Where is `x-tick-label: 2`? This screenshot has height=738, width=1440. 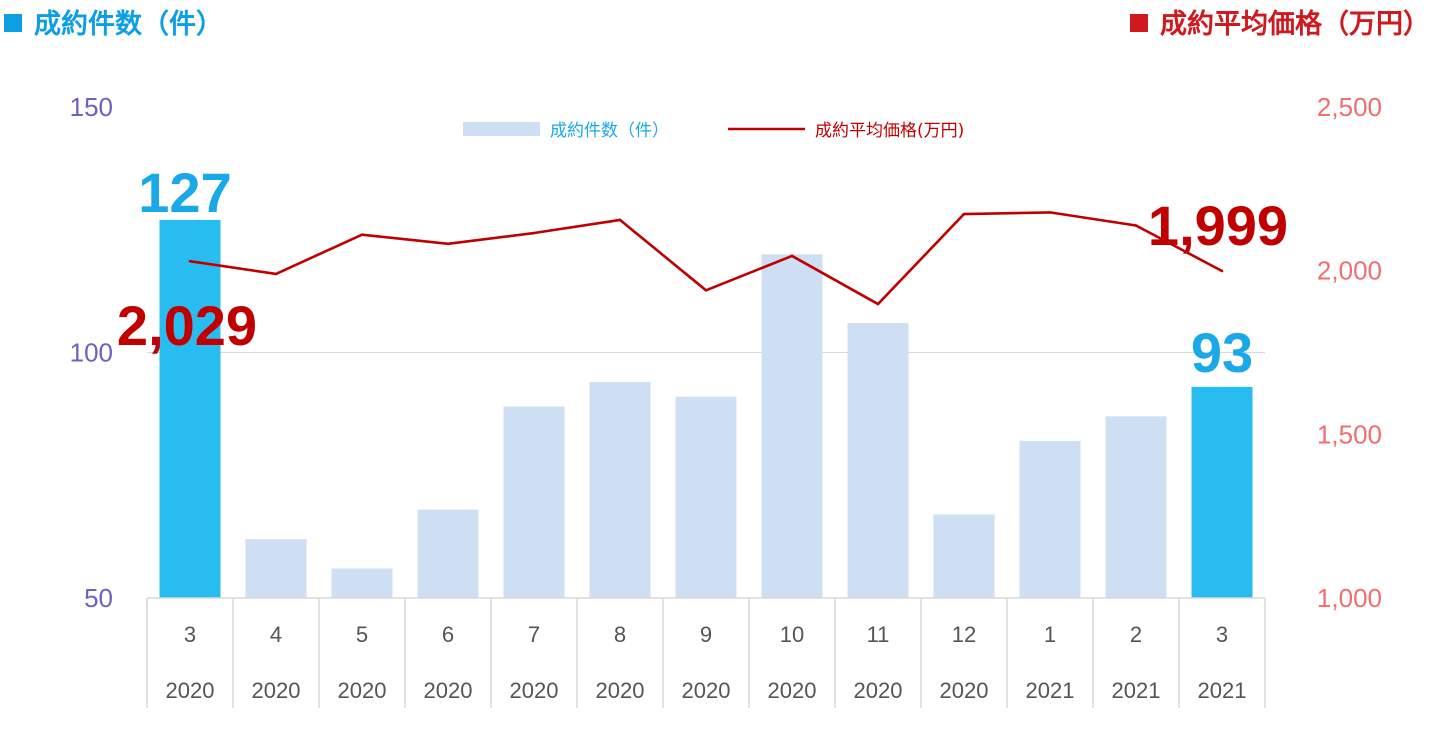
x-tick-label: 2 is located at coordinates (1136, 634).